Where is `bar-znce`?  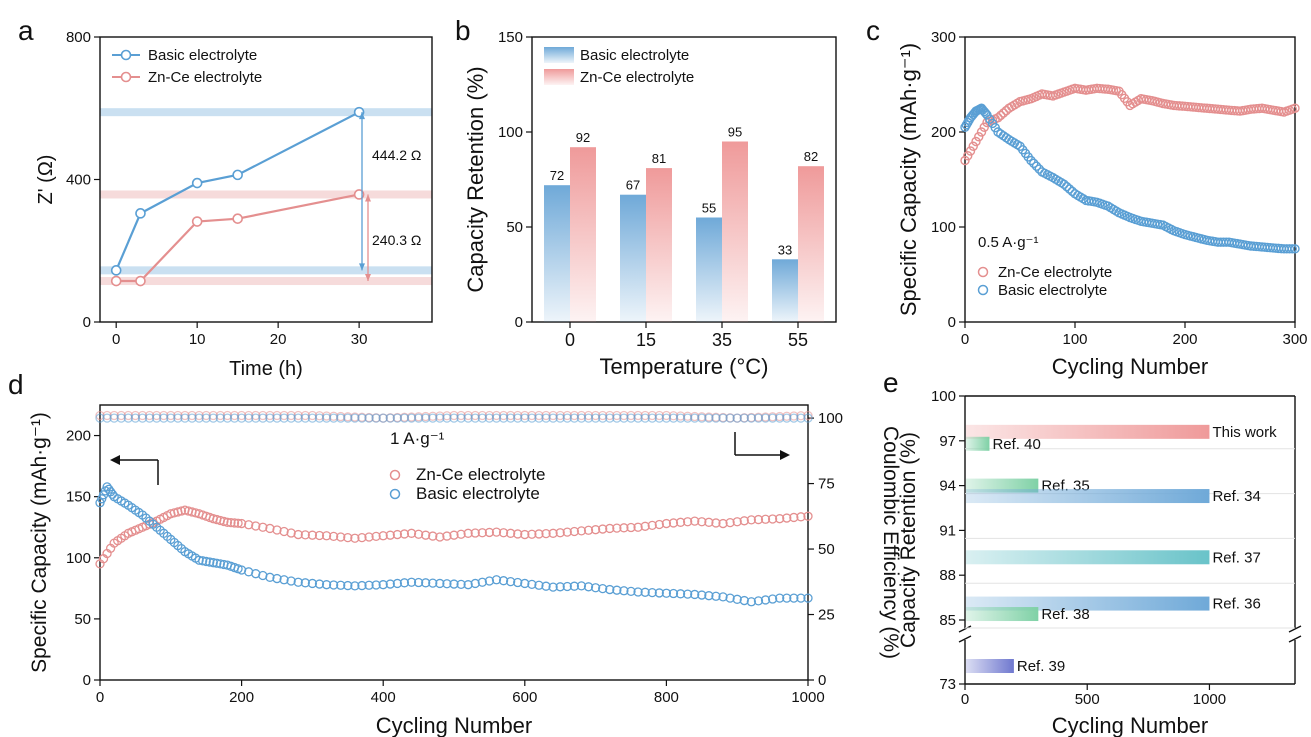 bar-znce is located at coordinates (659, 245).